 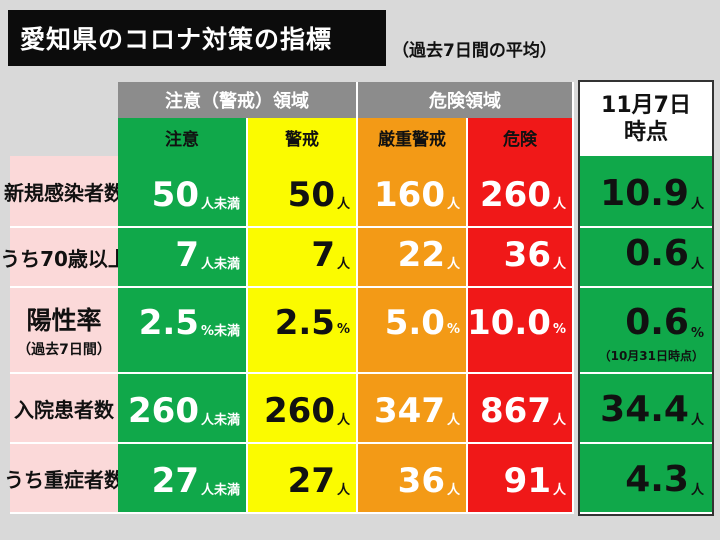 I want to click on cell-inpatients-danger: 867 人, so click(x=521, y=409).